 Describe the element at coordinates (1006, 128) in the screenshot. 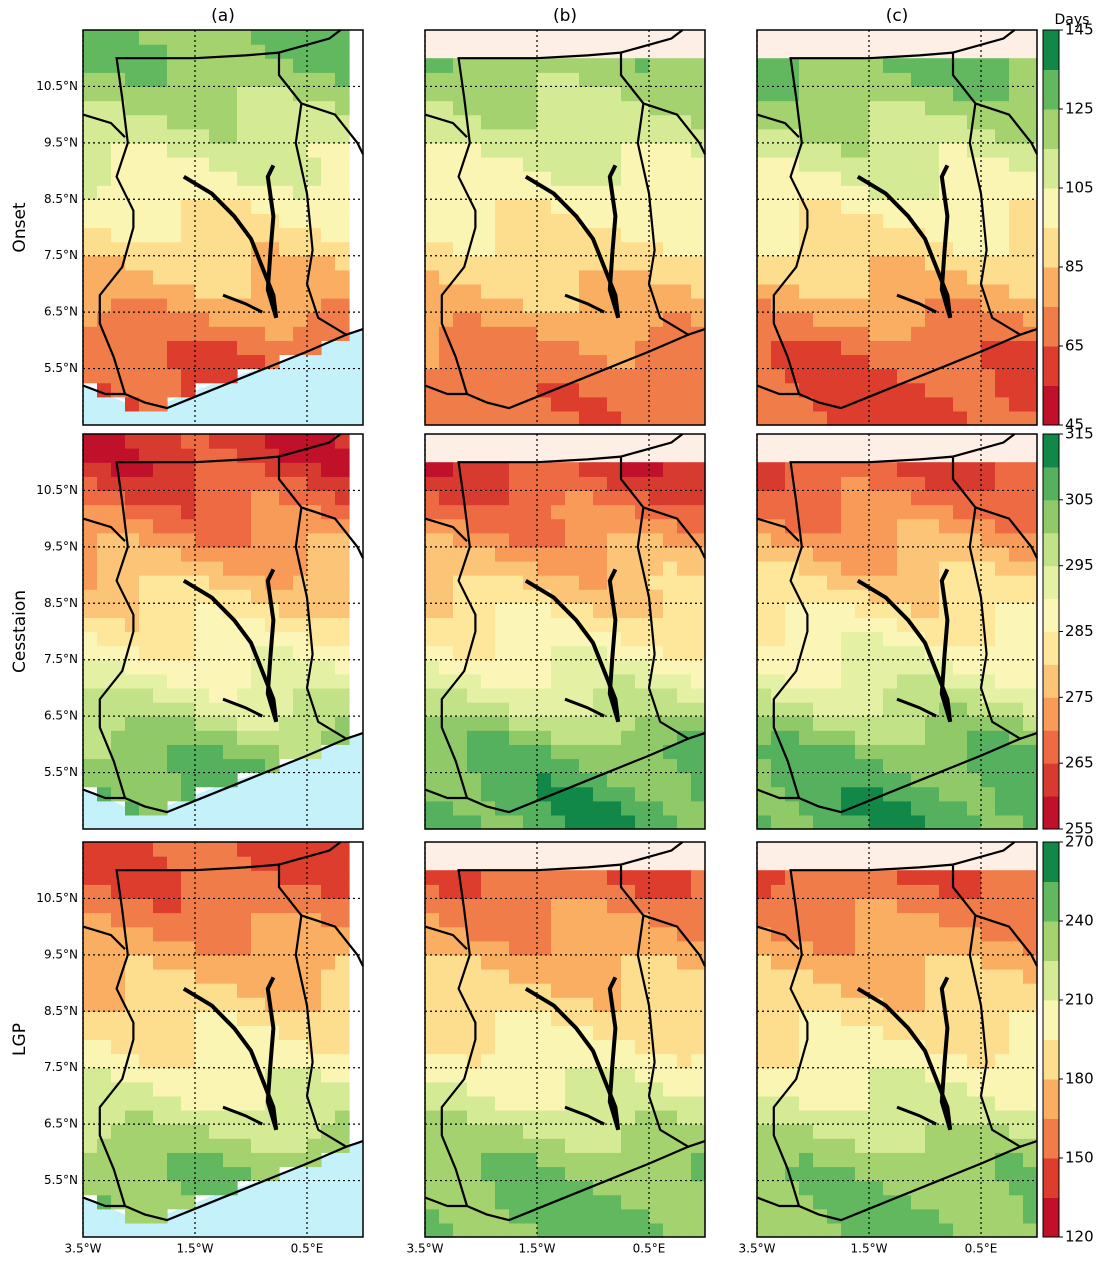

I see `country-border` at that location.